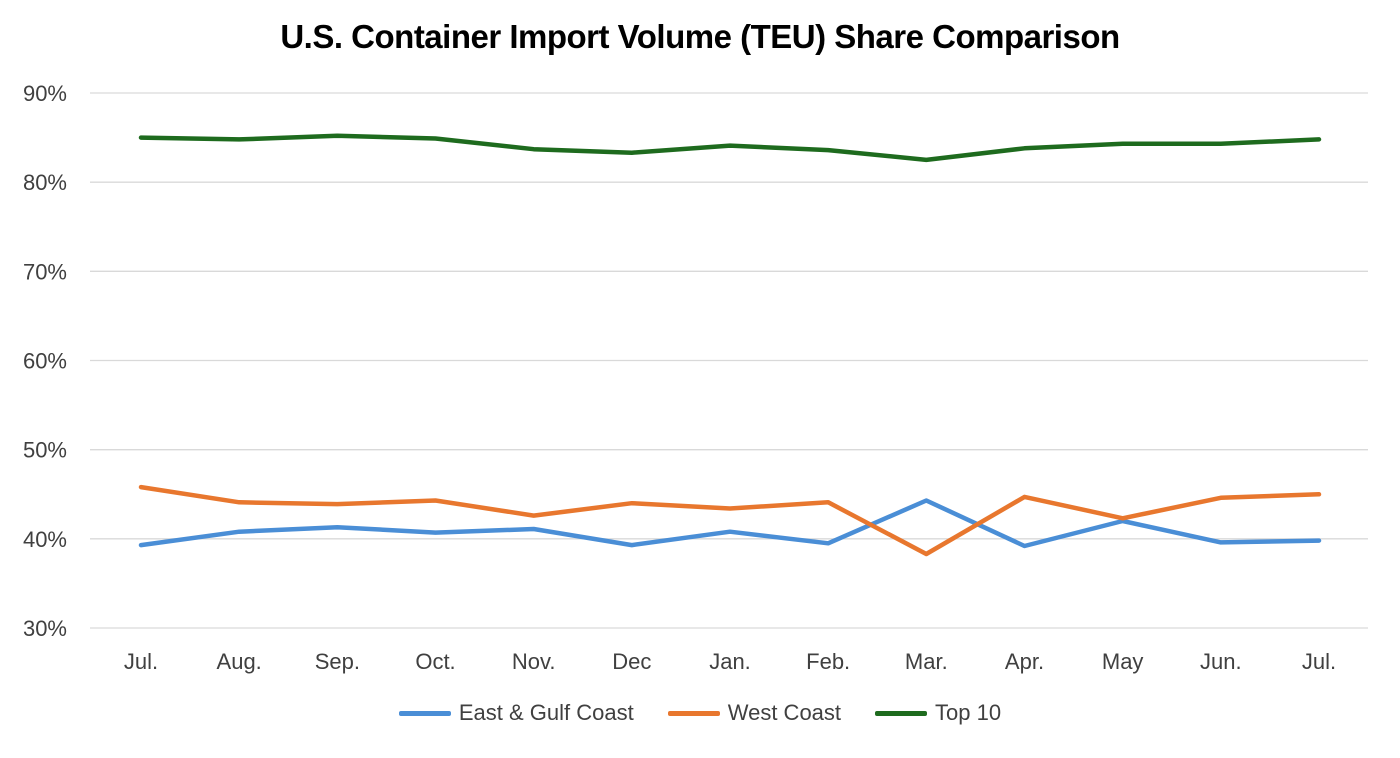  Describe the element at coordinates (435, 661) in the screenshot. I see `x-tick-label: Oct.` at that location.